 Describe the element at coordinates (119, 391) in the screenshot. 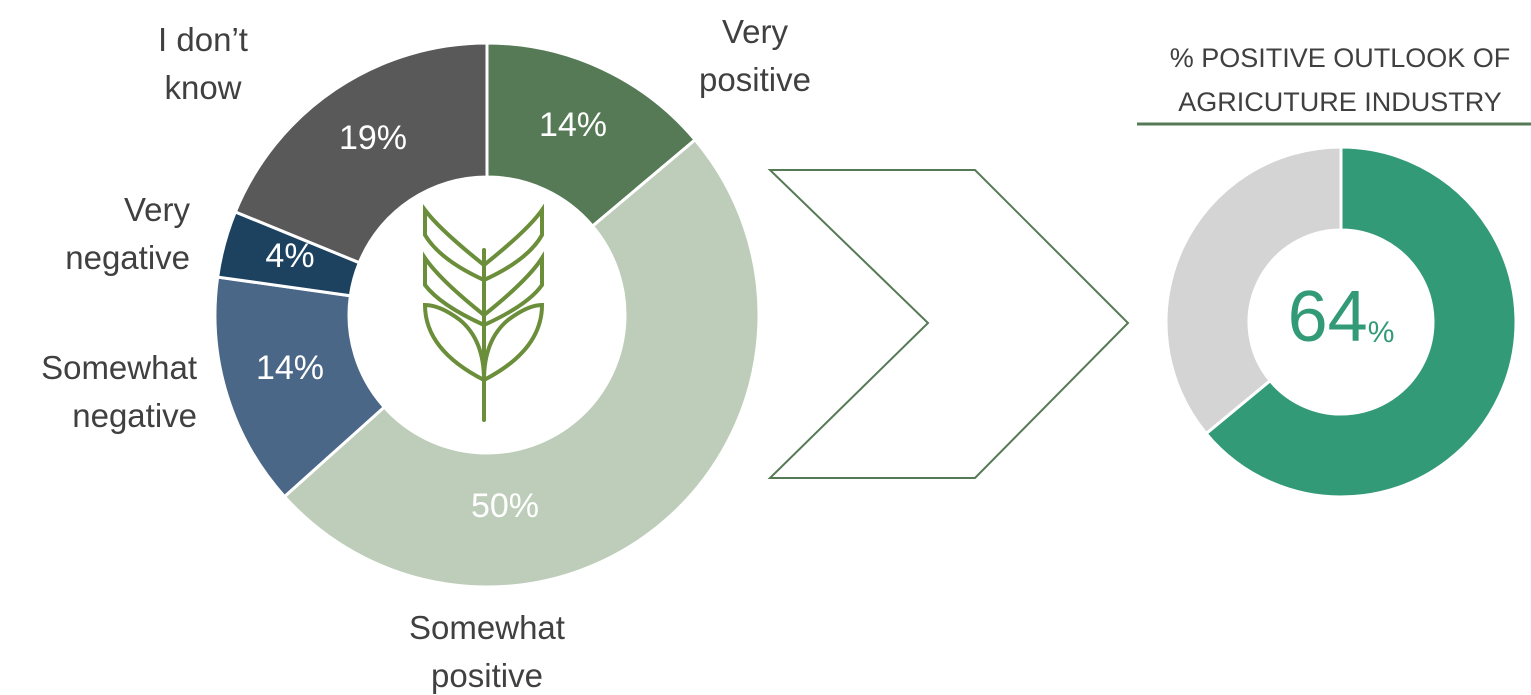

I see `category-label: Somewhat negative` at that location.